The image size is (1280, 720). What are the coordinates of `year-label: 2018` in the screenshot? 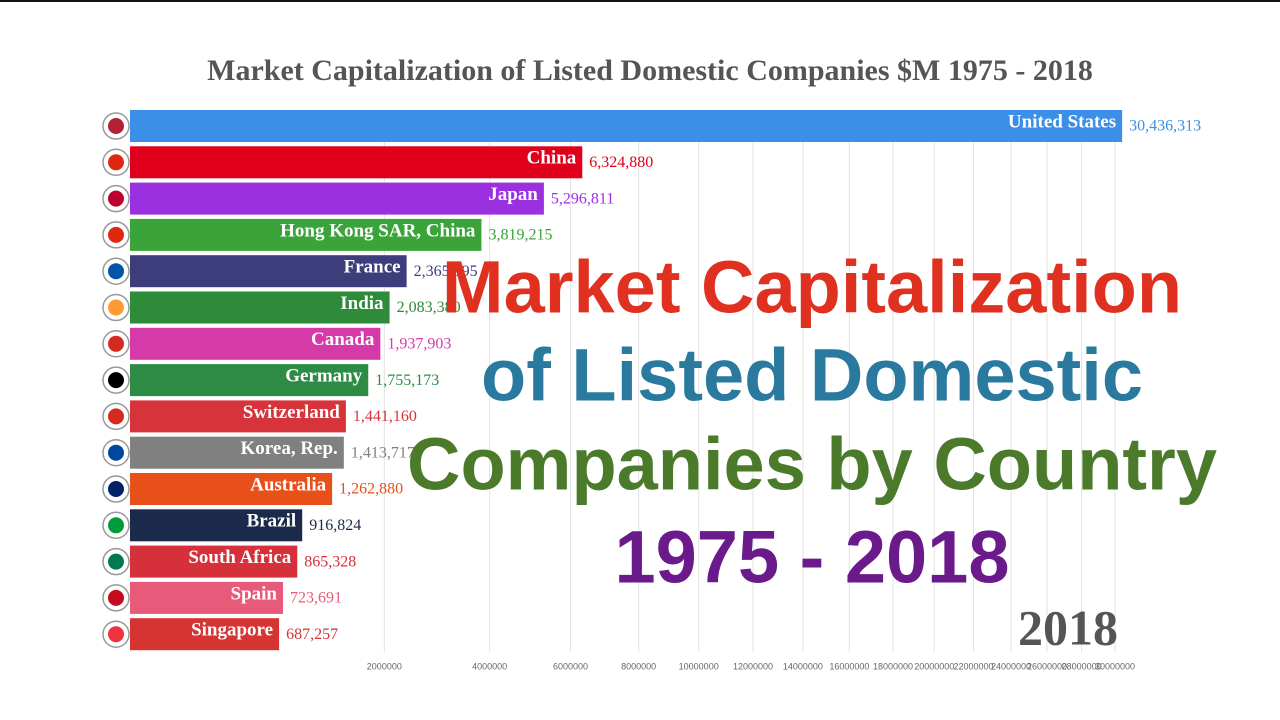 It's located at (1068, 627).